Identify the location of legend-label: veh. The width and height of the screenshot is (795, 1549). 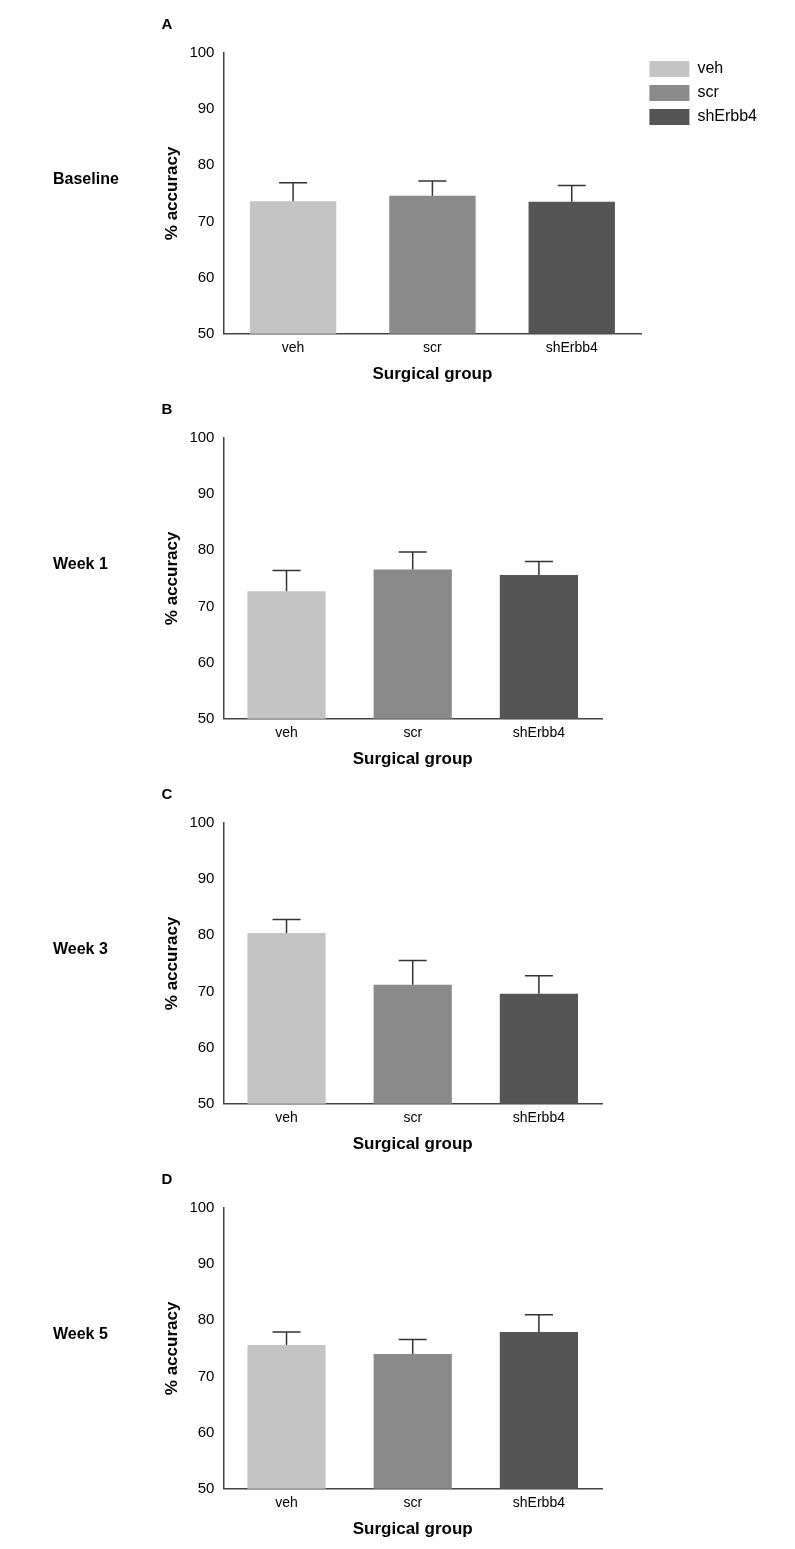
(710, 68).